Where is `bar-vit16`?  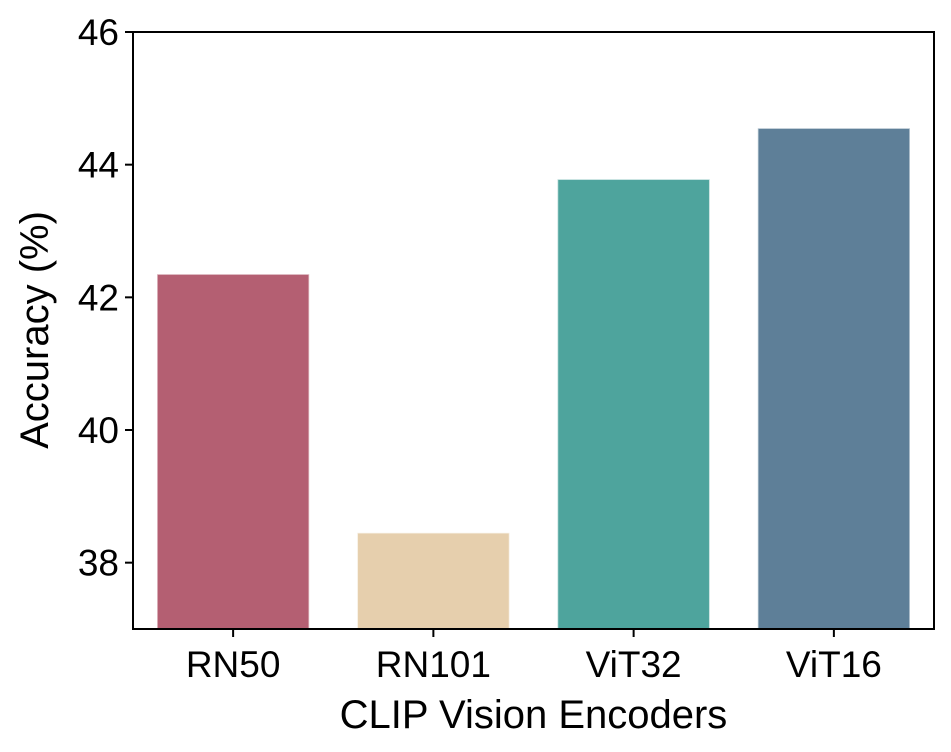 bar-vit16 is located at coordinates (834, 378).